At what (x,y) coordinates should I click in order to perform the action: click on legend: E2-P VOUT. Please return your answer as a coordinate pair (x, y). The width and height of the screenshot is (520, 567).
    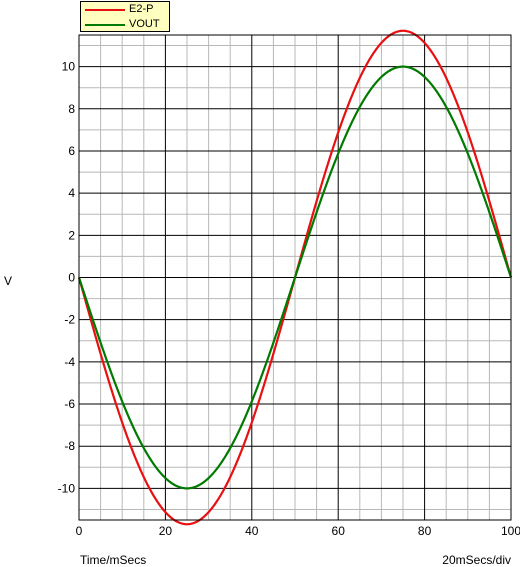
    Looking at the image, I should click on (125, 16).